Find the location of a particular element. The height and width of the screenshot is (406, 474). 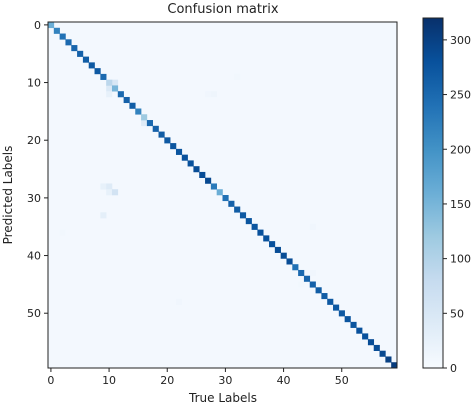

colorbar-tick-label: 300 is located at coordinates (460, 40).